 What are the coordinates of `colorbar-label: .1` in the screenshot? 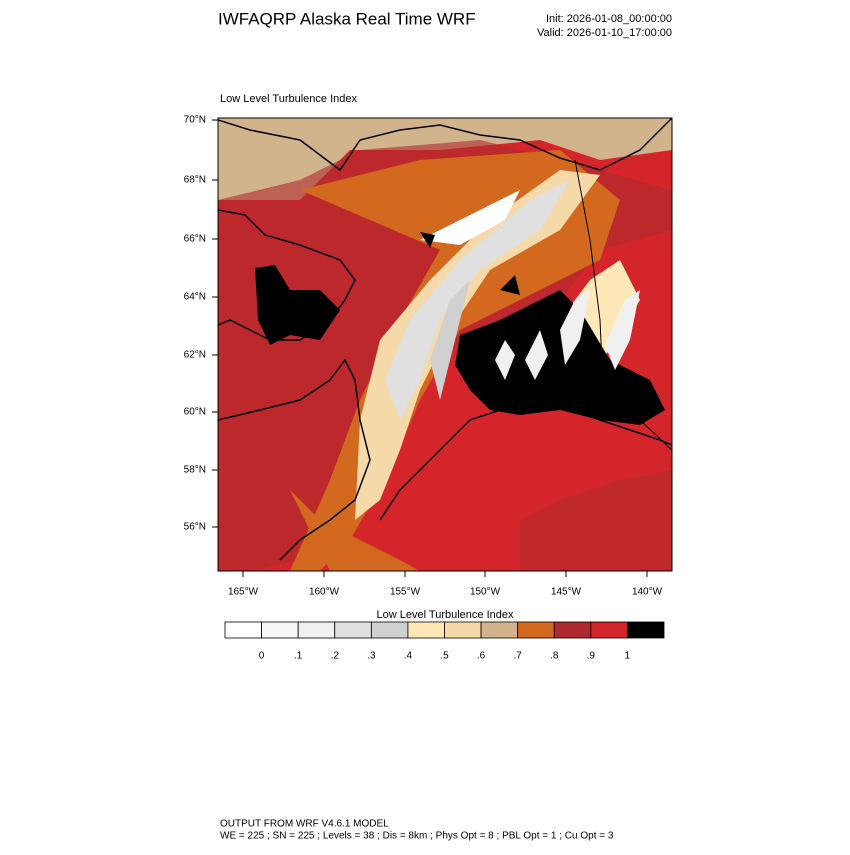 It's located at (298, 656).